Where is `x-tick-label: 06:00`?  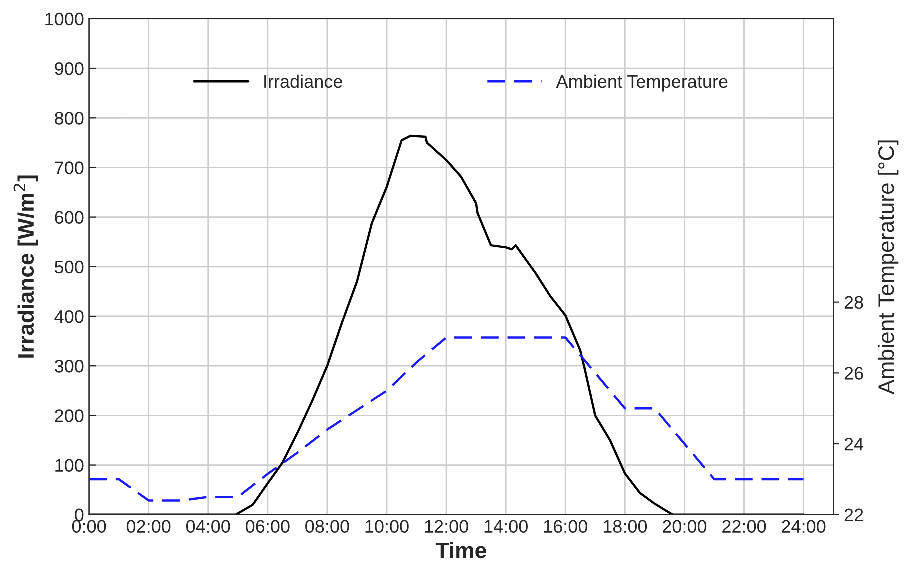
x-tick-label: 06:00 is located at coordinates (268, 526).